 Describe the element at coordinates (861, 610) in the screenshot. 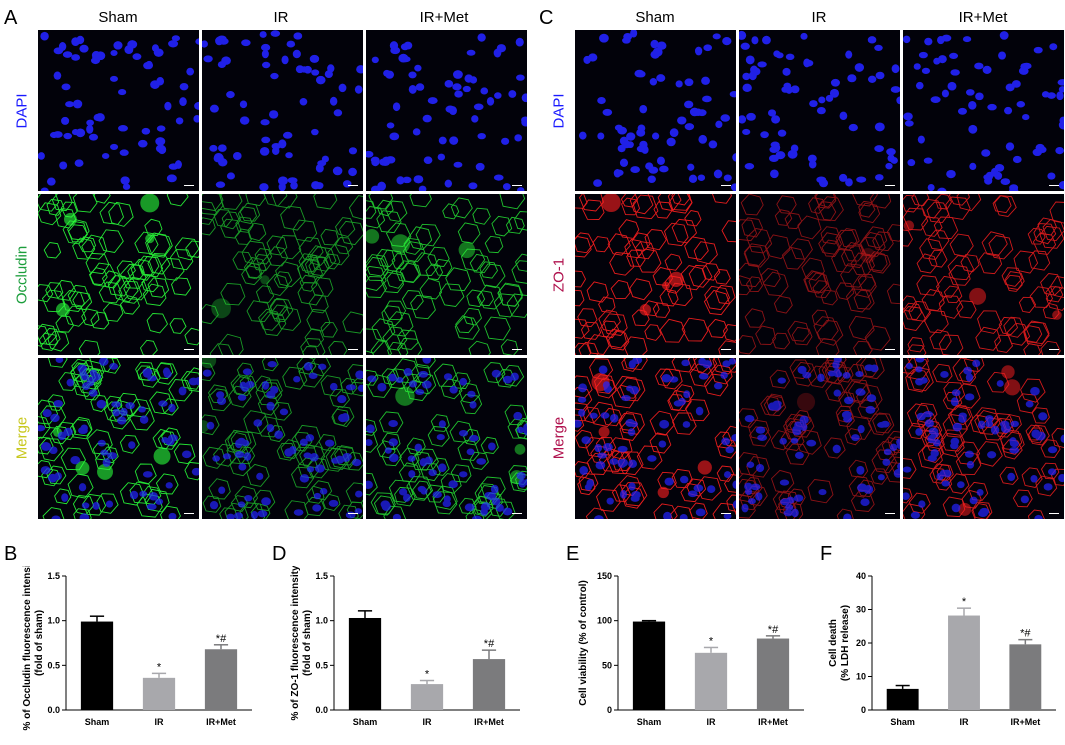

I see `chart-f-ytick-label: 30` at that location.